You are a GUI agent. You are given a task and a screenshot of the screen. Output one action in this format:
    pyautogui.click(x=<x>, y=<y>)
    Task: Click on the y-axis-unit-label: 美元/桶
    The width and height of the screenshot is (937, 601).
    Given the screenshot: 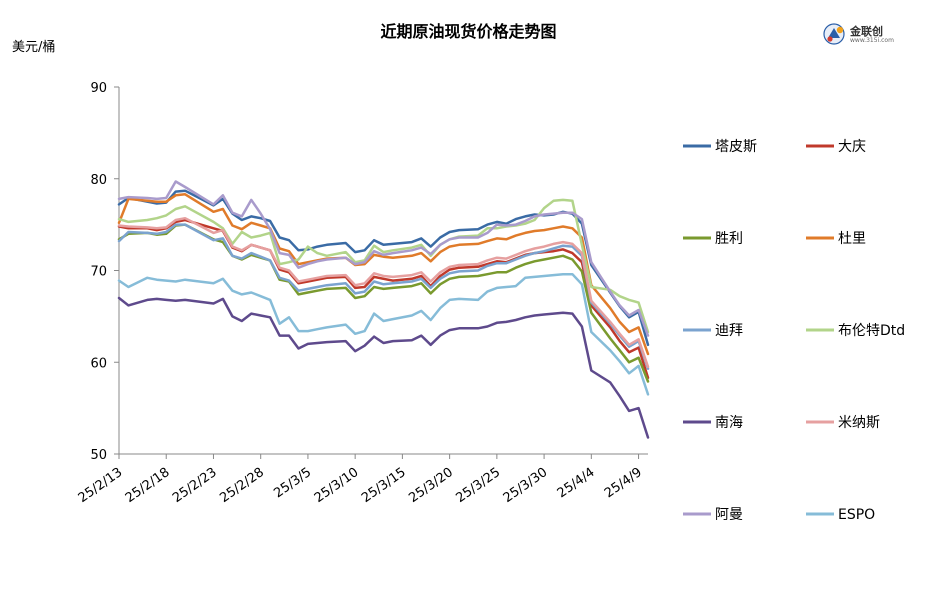 What is the action you would take?
    pyautogui.click(x=34, y=47)
    